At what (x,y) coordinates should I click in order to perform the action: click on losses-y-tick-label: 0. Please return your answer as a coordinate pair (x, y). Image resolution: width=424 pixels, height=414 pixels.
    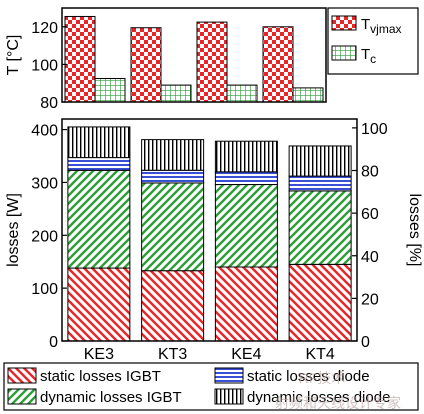
    Looking at the image, I should click on (53, 342).